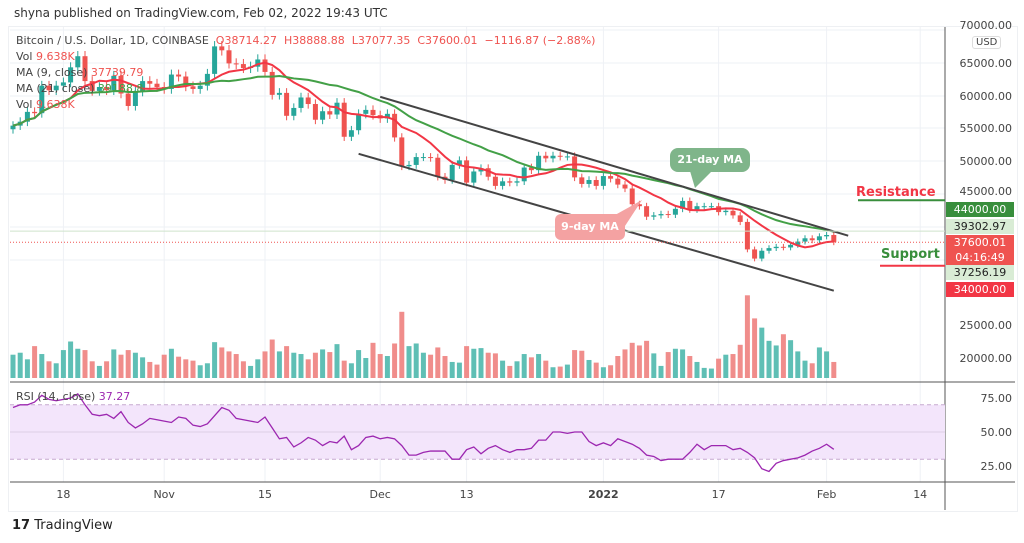 This screenshot has height=543, width=1024. I want to click on last-price-tag: 37600.01 04:16:49, so click(980, 250).